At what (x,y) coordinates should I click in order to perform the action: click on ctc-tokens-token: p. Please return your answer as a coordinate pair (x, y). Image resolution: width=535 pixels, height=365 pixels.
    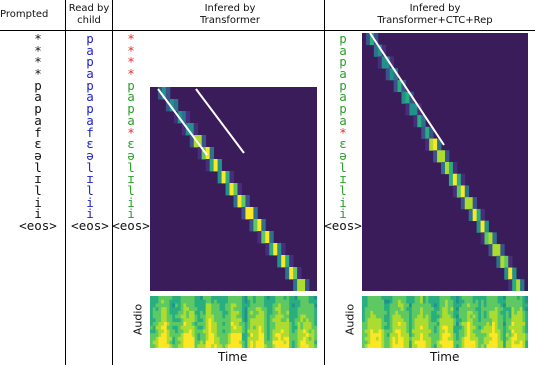
    Looking at the image, I should click on (343, 62).